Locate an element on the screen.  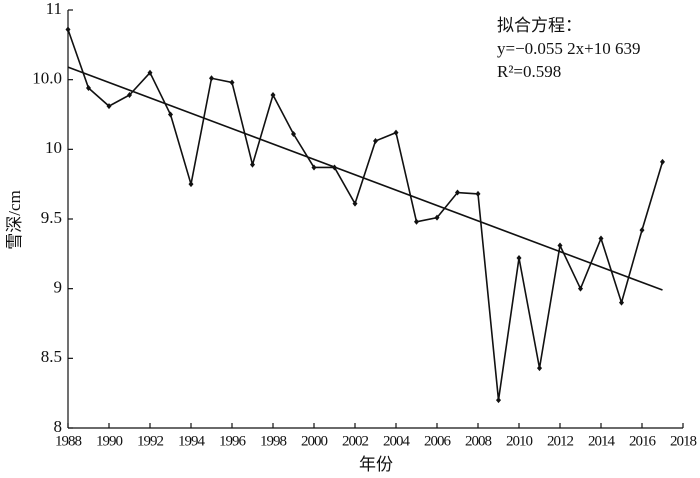
y-tick-label: 10.0 is located at coordinates (47, 78).